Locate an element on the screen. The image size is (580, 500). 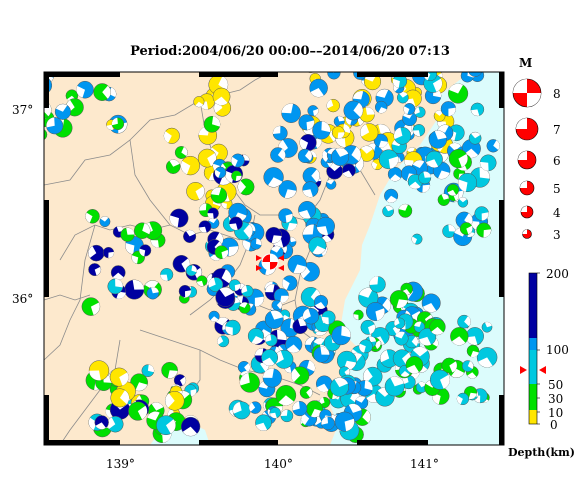
depth-tick-200: 200 is located at coordinates (557, 274).